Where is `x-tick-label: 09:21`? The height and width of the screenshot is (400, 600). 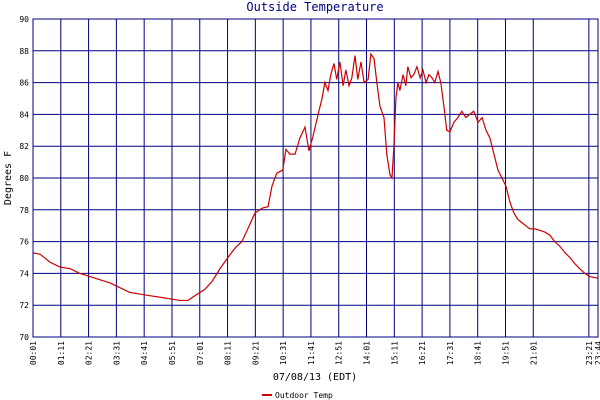
x-tick-label: 09:21 is located at coordinates (255, 353).